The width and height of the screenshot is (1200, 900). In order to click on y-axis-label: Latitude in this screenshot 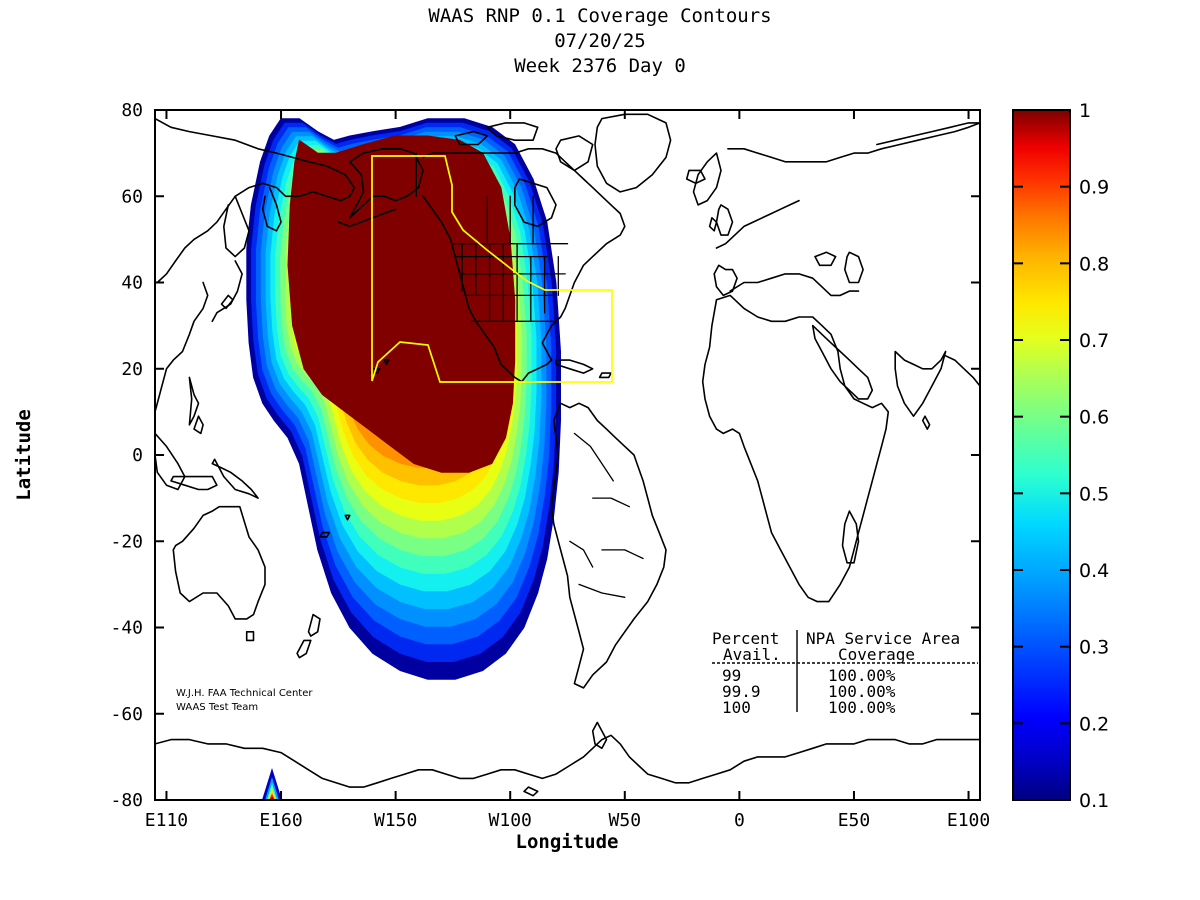, I will do `click(24, 455)`.